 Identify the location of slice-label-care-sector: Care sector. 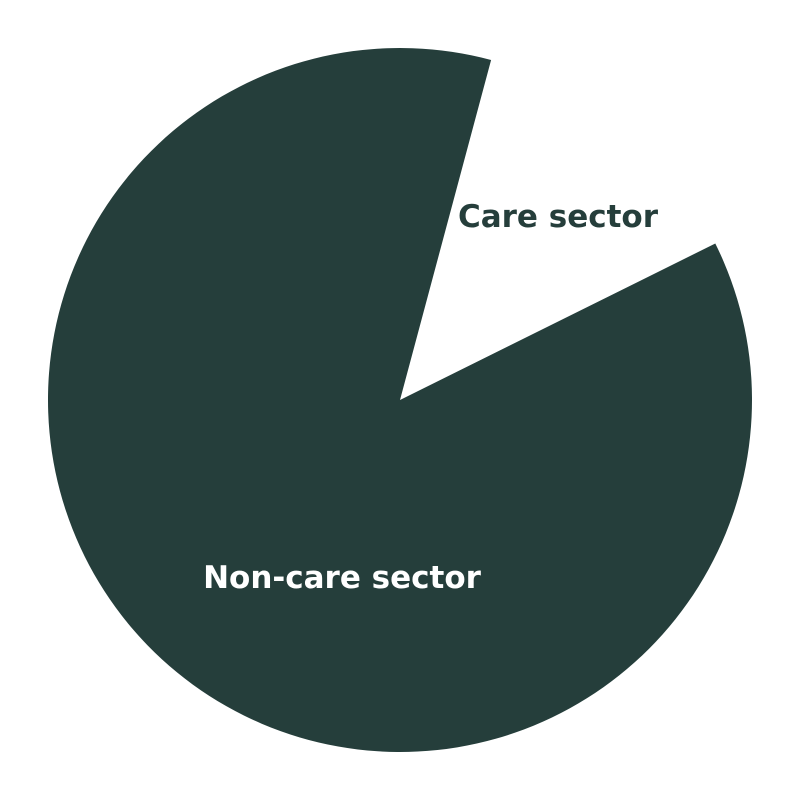
(558, 217).